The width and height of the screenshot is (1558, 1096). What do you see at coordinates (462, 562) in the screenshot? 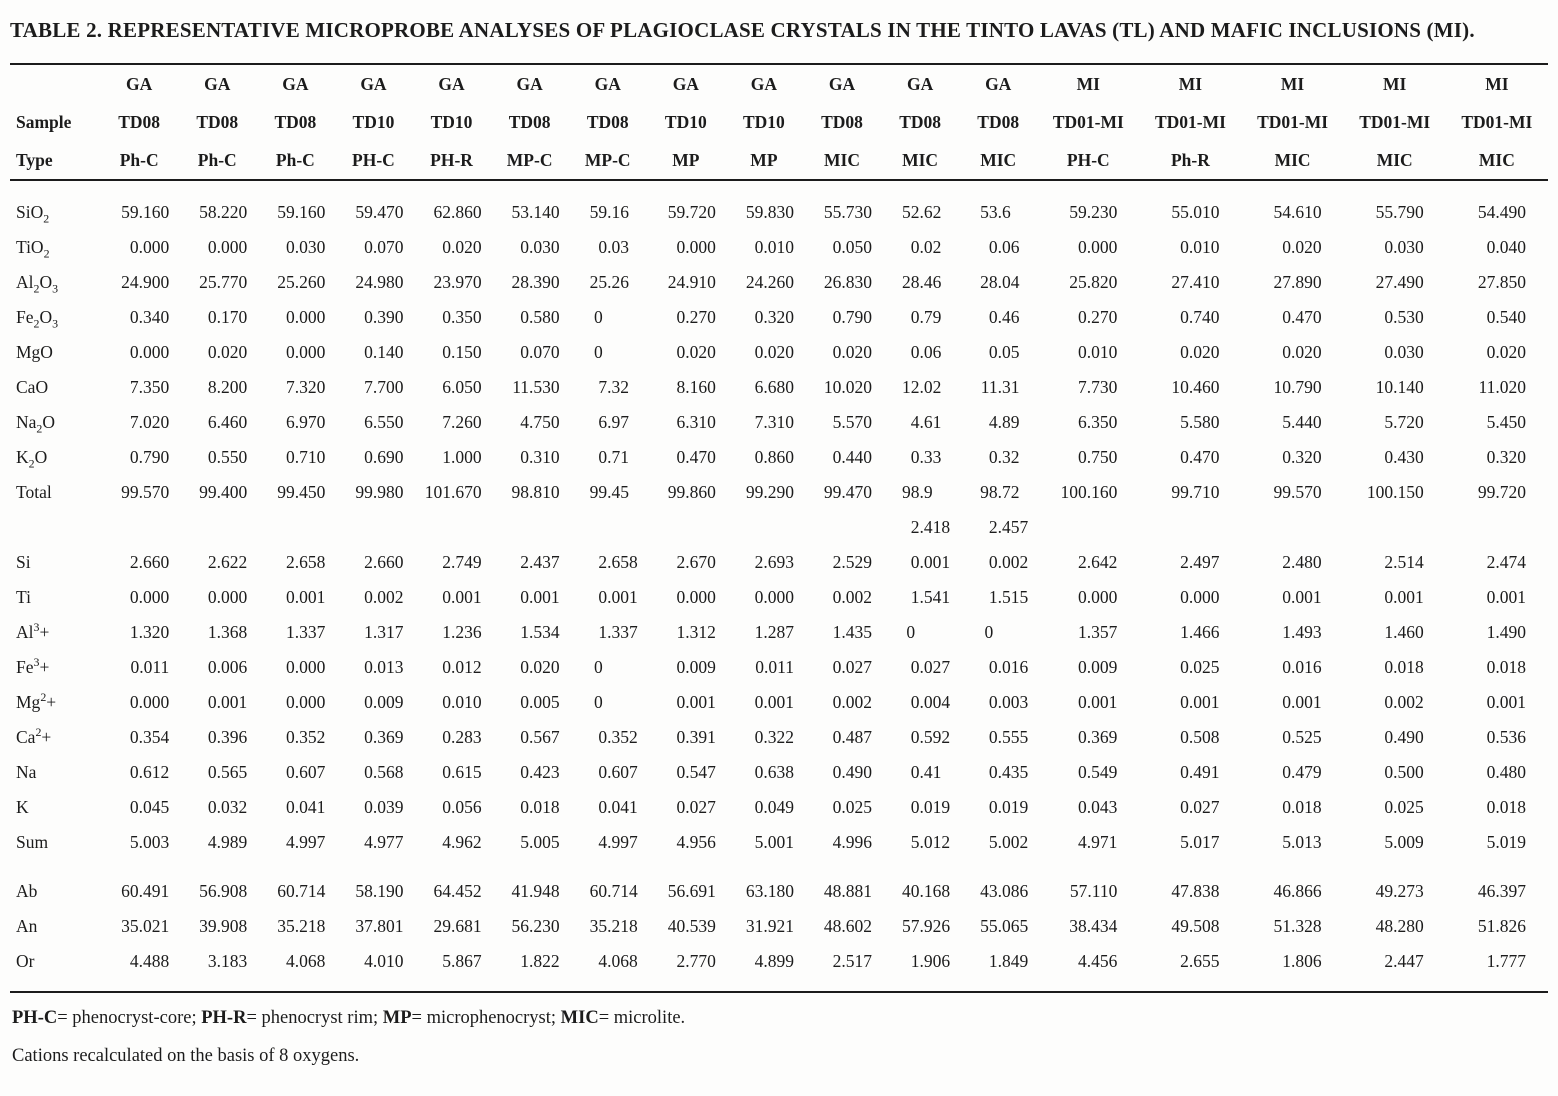
I see `value-cell: 2.749` at bounding box center [462, 562].